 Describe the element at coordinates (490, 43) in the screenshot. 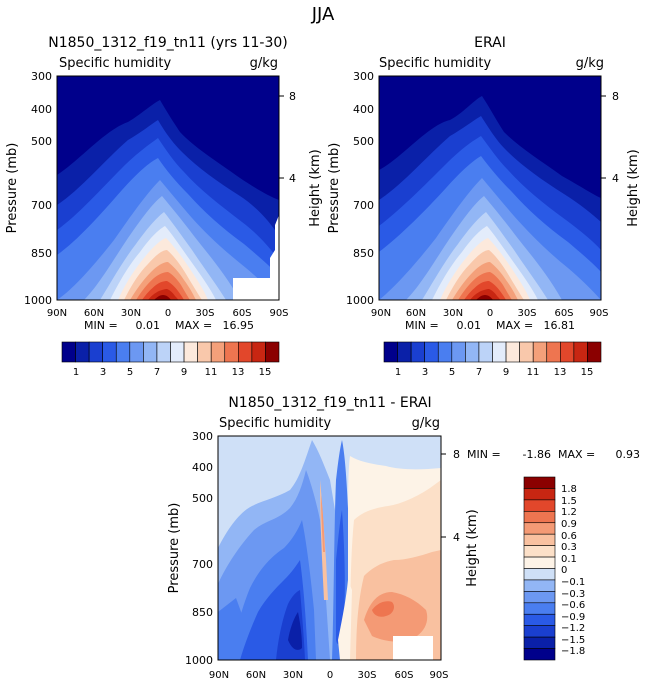

I see `panel-title: ERAI` at that location.